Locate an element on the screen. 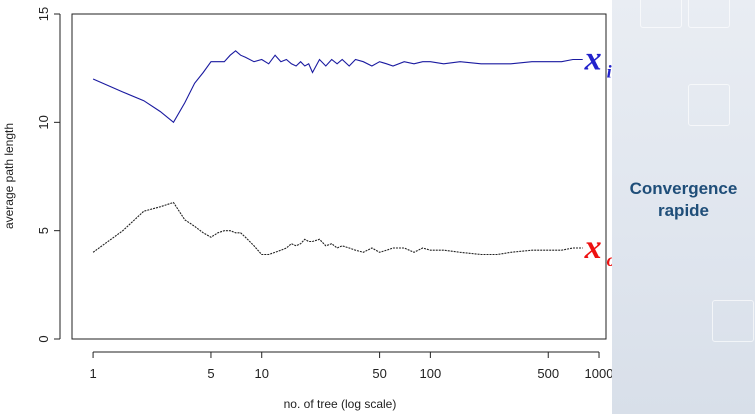  caption-line-2: rapide is located at coordinates (683, 210).